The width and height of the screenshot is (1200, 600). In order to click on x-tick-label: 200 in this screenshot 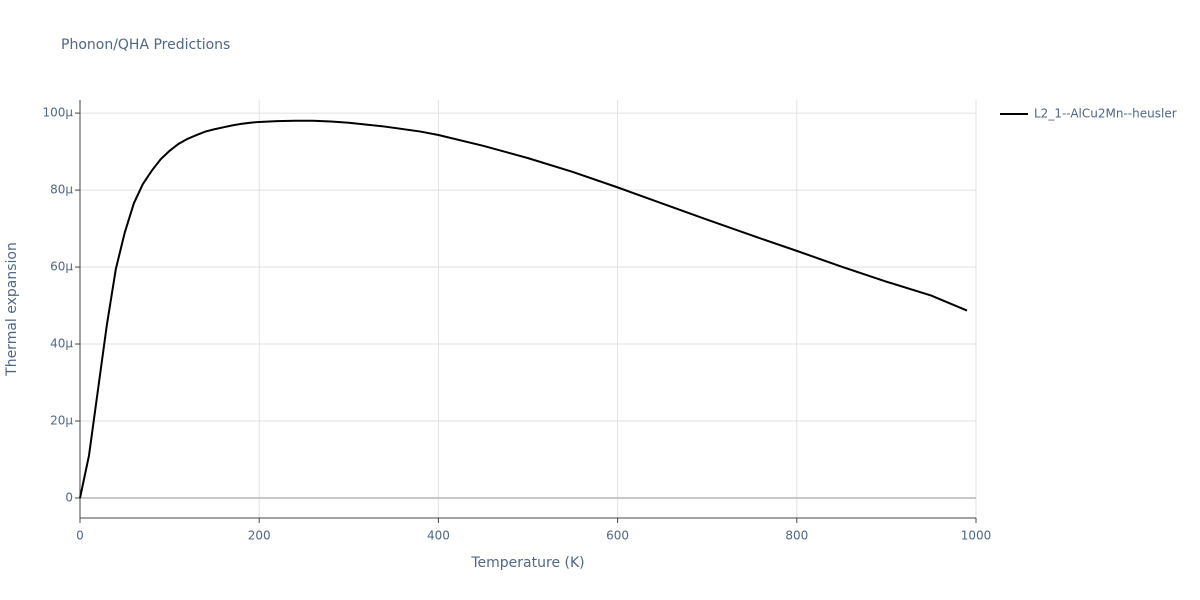, I will do `click(259, 536)`.